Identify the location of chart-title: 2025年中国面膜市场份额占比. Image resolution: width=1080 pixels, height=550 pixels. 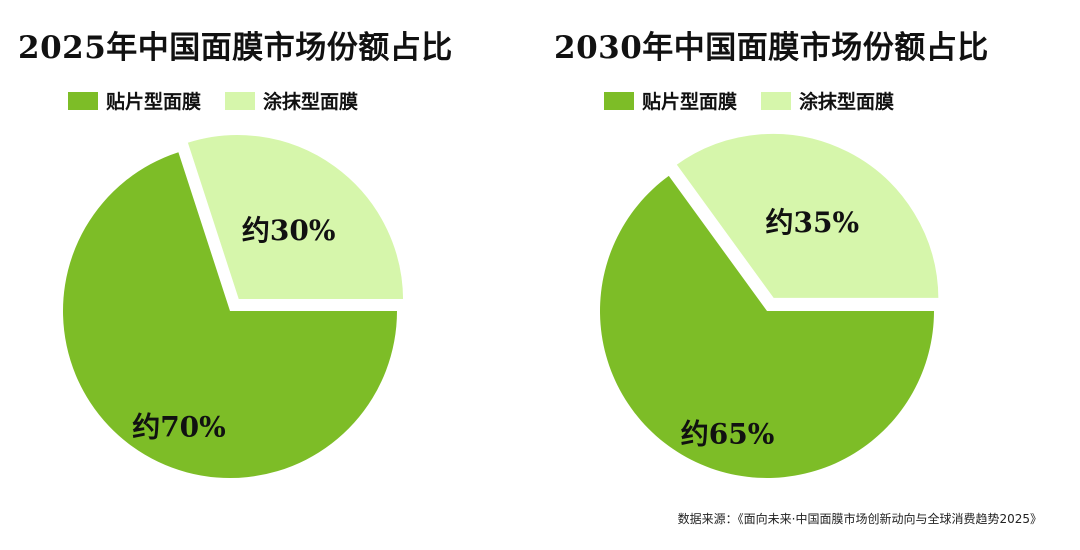
(235, 48).